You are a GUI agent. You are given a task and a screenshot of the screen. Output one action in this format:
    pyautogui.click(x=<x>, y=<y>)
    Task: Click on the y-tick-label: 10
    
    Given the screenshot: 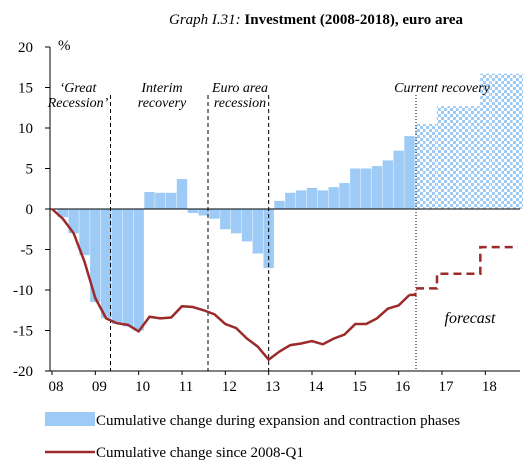 What is the action you would take?
    pyautogui.click(x=25, y=129)
    